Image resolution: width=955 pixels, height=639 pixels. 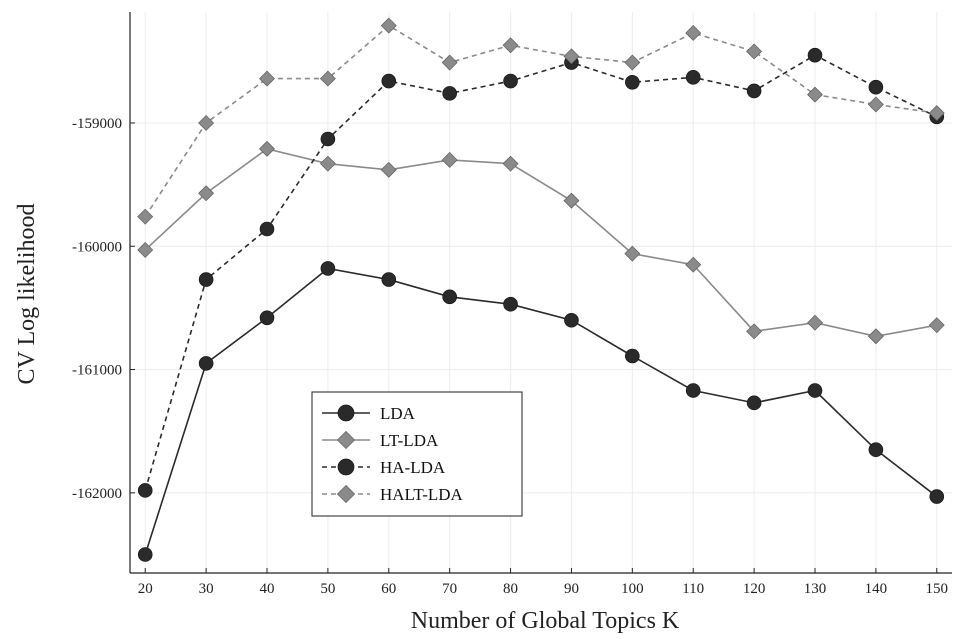 I want to click on x-tick-label: 90, so click(x=571, y=589).